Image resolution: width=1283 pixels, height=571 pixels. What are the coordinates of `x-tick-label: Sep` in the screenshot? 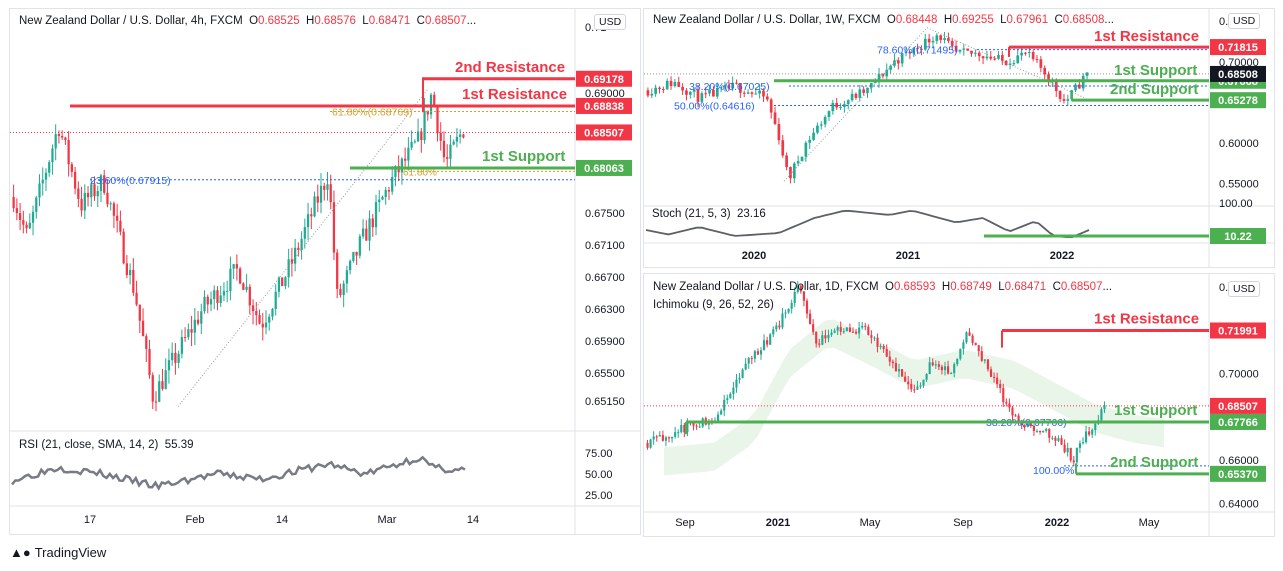 It's located at (963, 523).